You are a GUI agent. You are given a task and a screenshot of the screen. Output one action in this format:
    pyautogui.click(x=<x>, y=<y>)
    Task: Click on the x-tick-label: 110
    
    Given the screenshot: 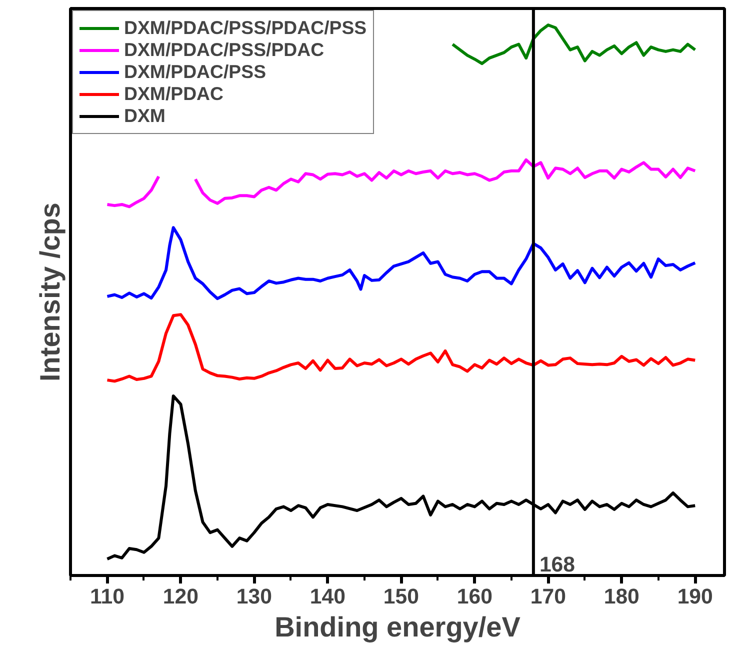 What is the action you would take?
    pyautogui.click(x=107, y=596)
    